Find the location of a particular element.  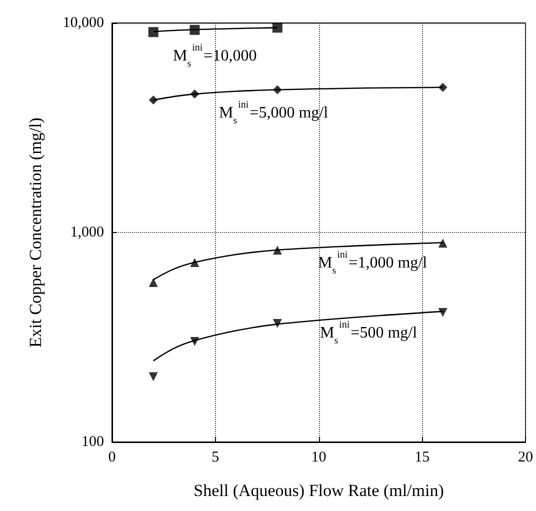

y-tick-label: 10,000 is located at coordinates (83, 23).